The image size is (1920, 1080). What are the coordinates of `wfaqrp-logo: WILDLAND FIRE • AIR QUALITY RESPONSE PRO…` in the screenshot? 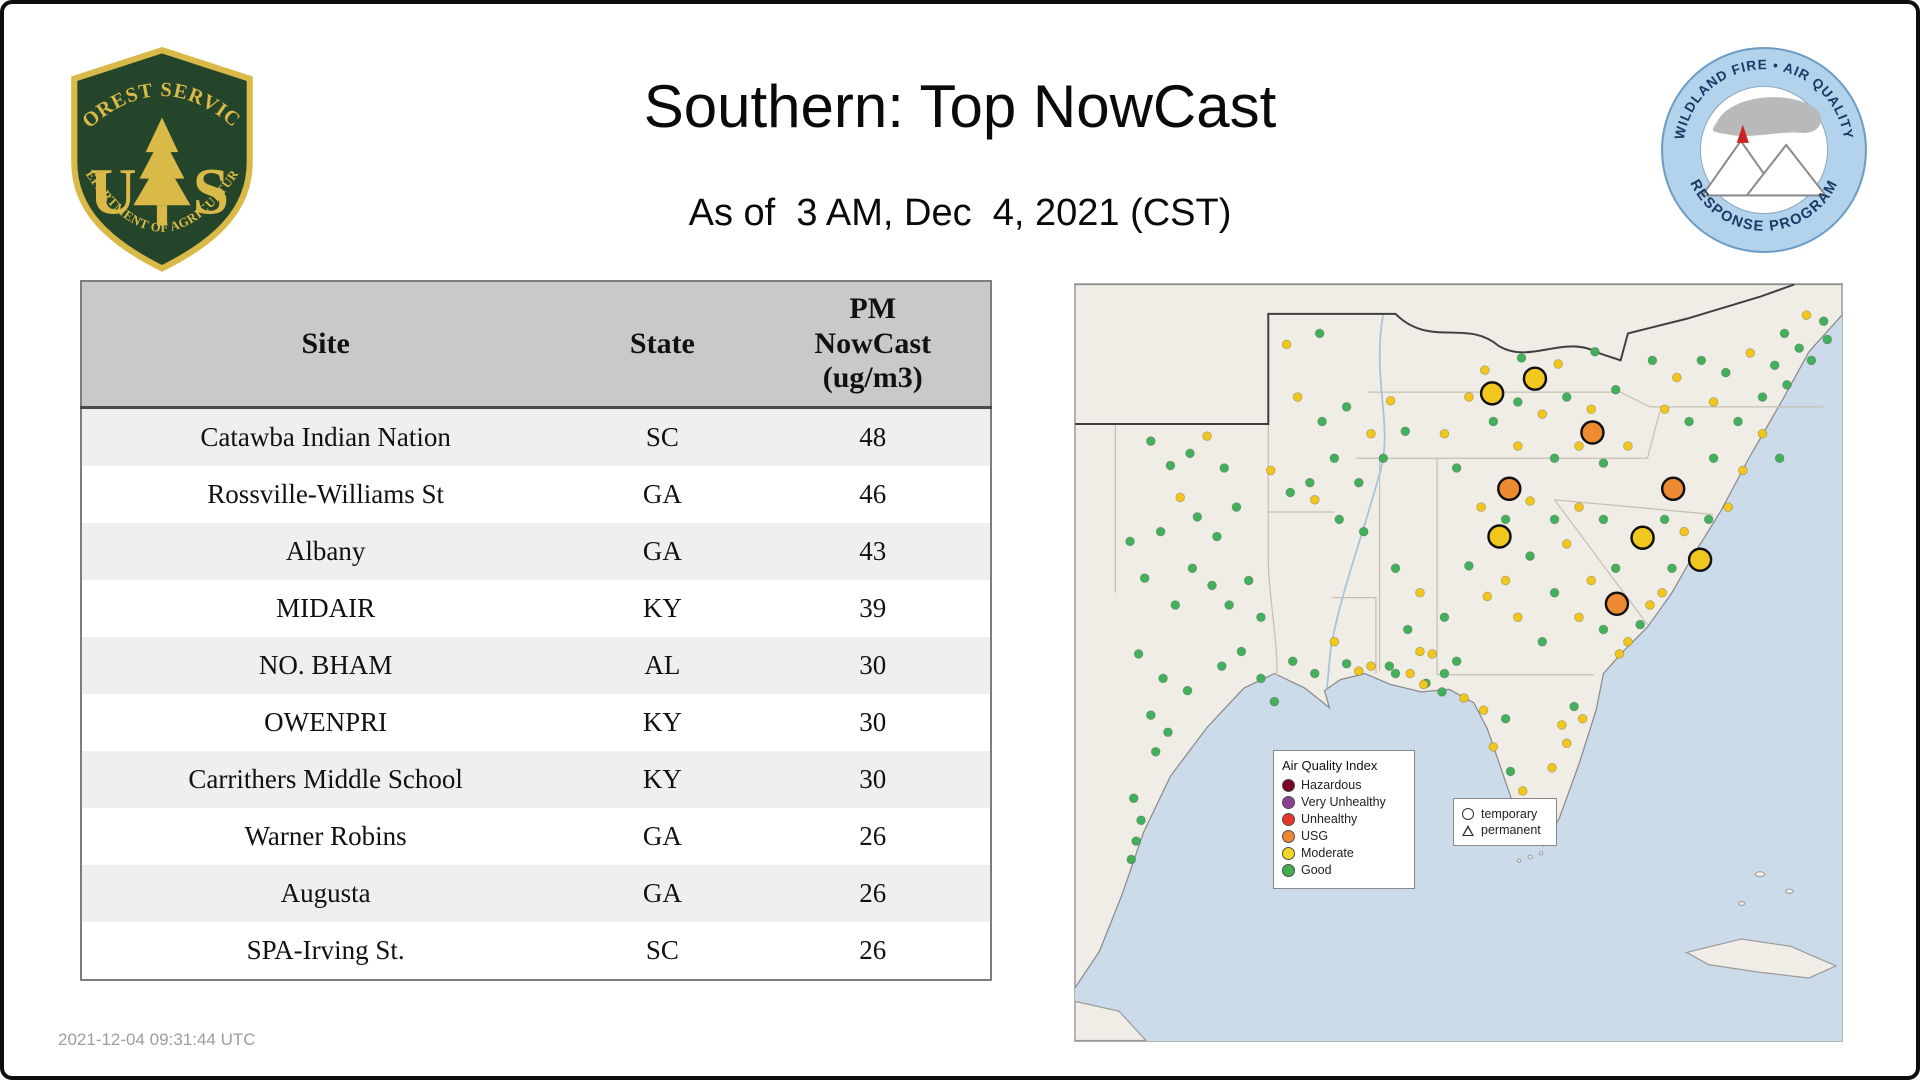 It's located at (1764, 150).